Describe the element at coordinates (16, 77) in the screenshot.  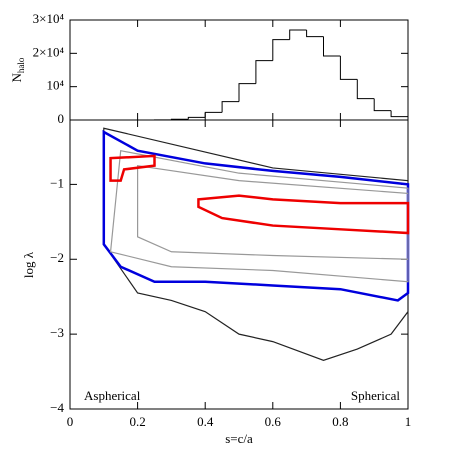
I see `y-label-main: N` at that location.